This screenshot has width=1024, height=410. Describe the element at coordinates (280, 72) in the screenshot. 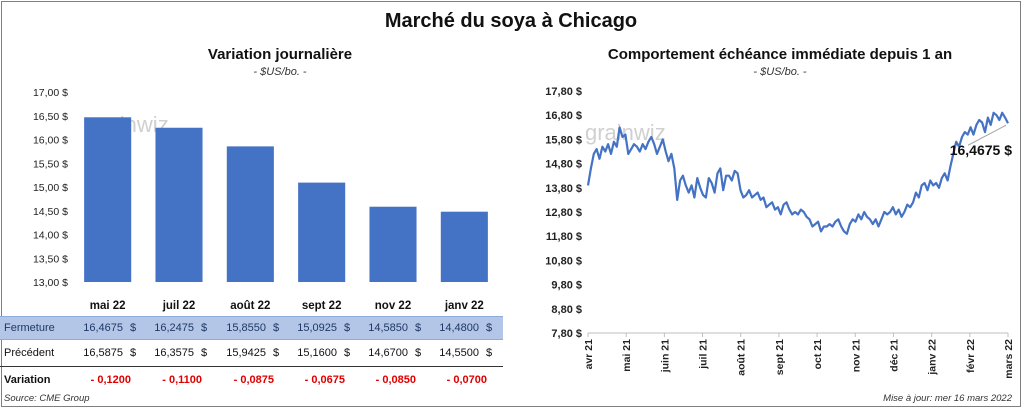

I see `left-chart-unit: - $US/bo. -` at that location.